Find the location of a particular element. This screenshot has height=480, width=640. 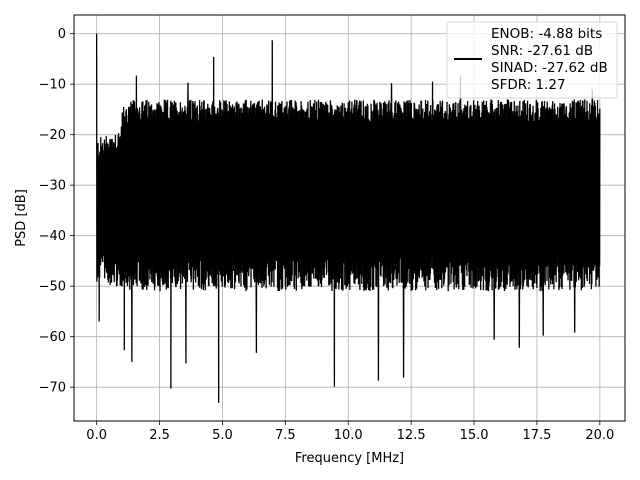

x-tick-label: 5.0 is located at coordinates (222, 435).